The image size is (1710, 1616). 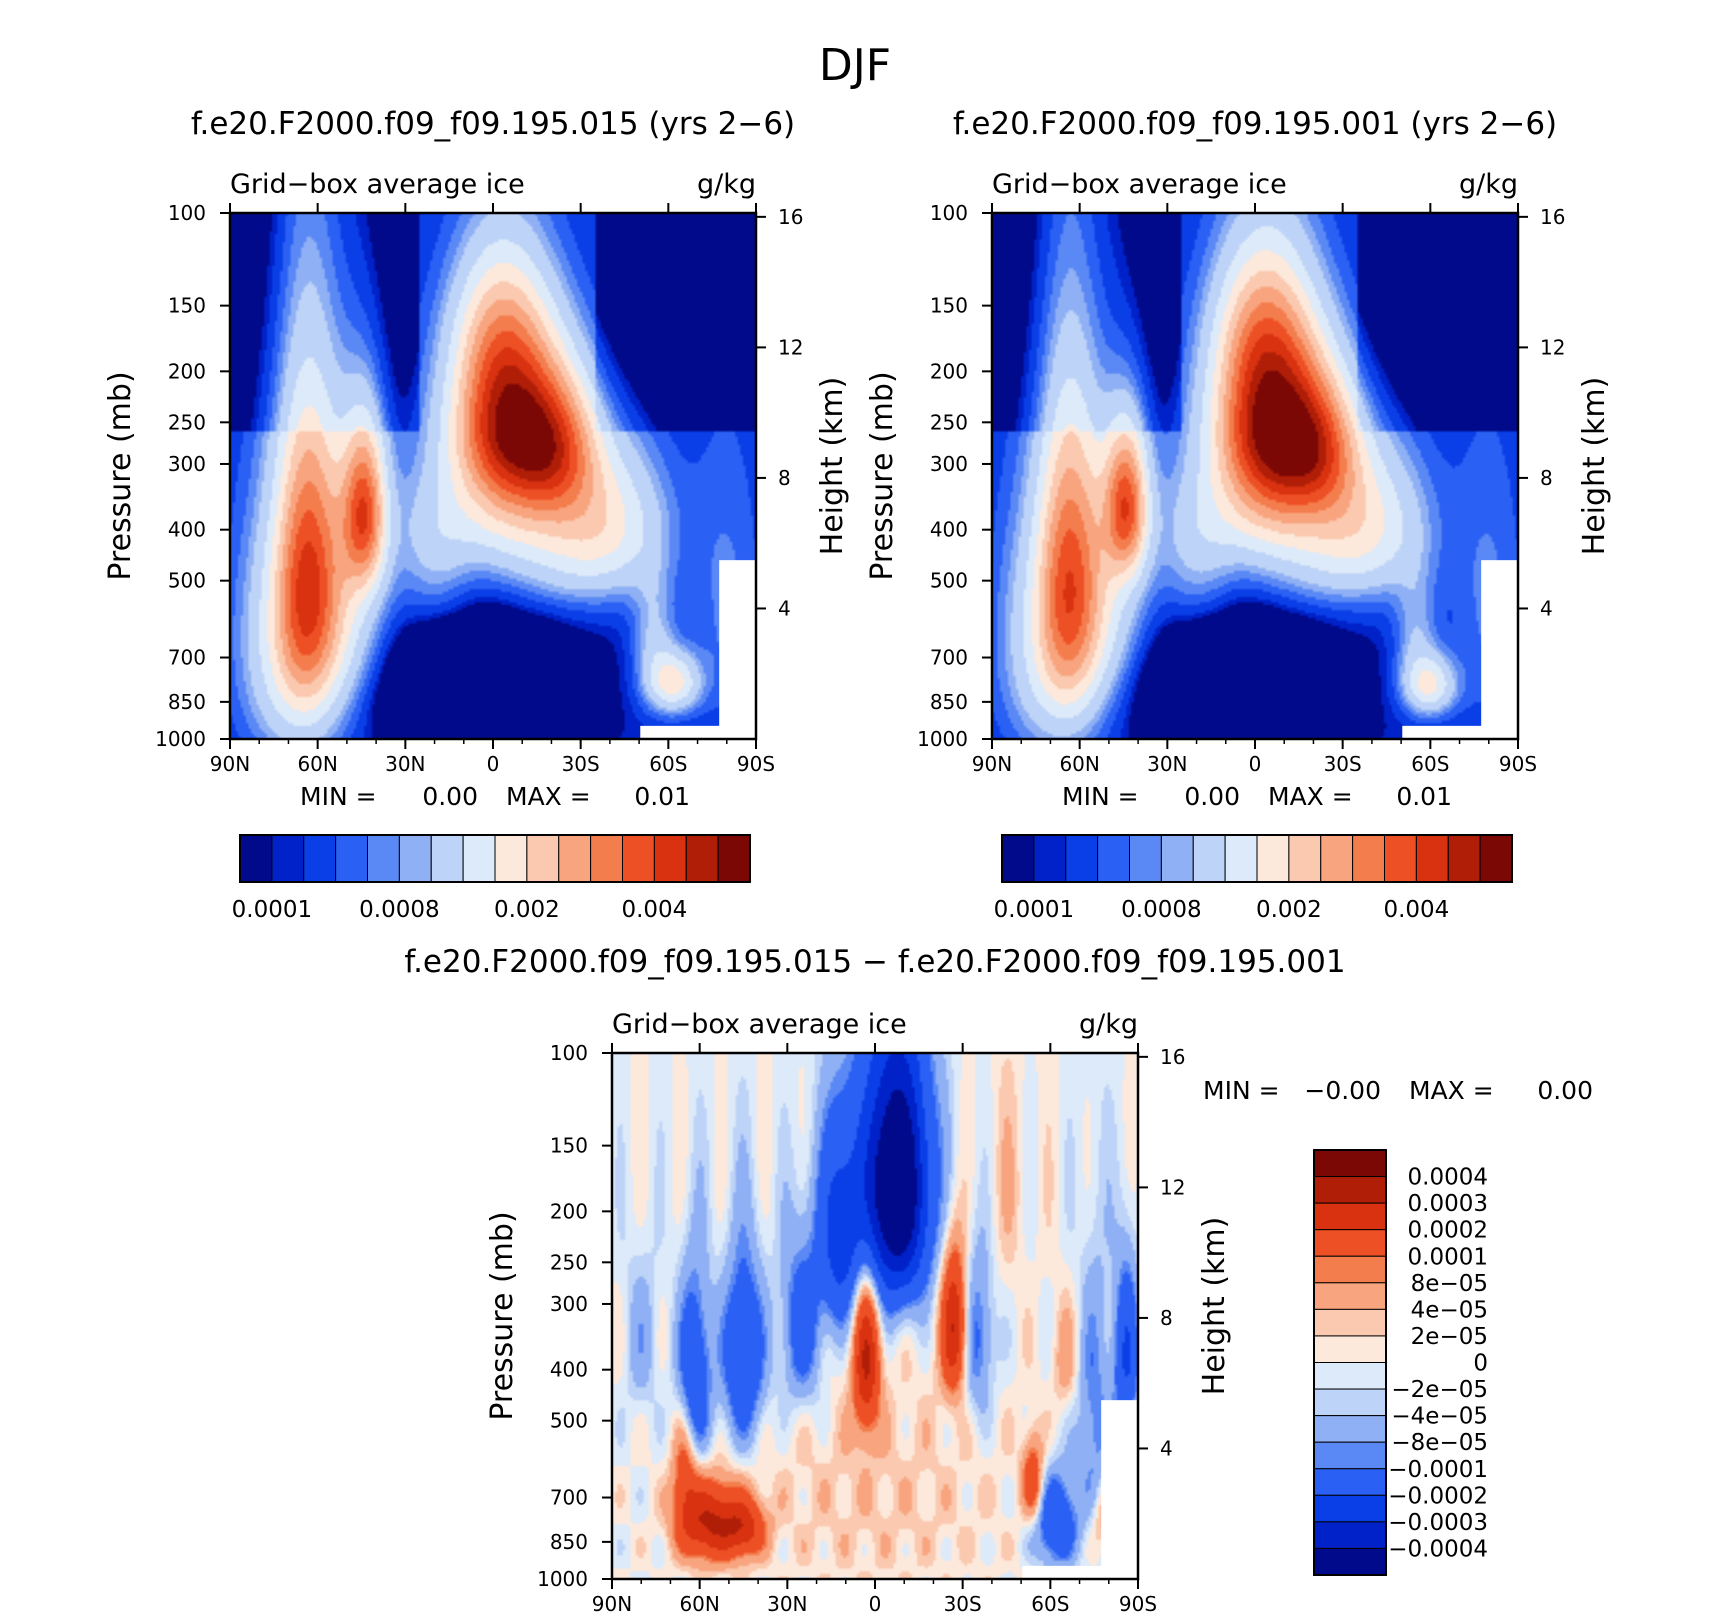 What do you see at coordinates (949, 422) in the screenshot?
I see `y-tick-label: 250` at bounding box center [949, 422].